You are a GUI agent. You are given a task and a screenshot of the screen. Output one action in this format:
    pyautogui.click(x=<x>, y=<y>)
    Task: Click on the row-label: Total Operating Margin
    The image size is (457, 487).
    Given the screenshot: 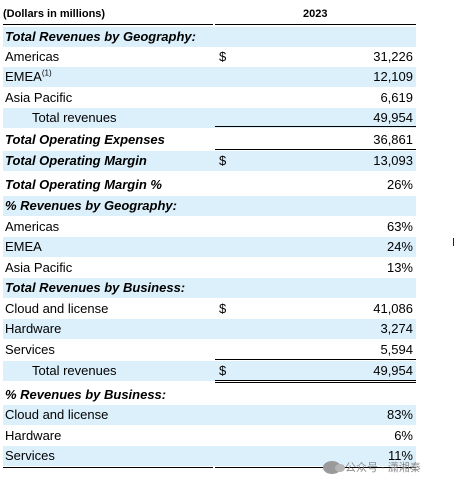 What is the action you would take?
    pyautogui.click(x=76, y=160)
    